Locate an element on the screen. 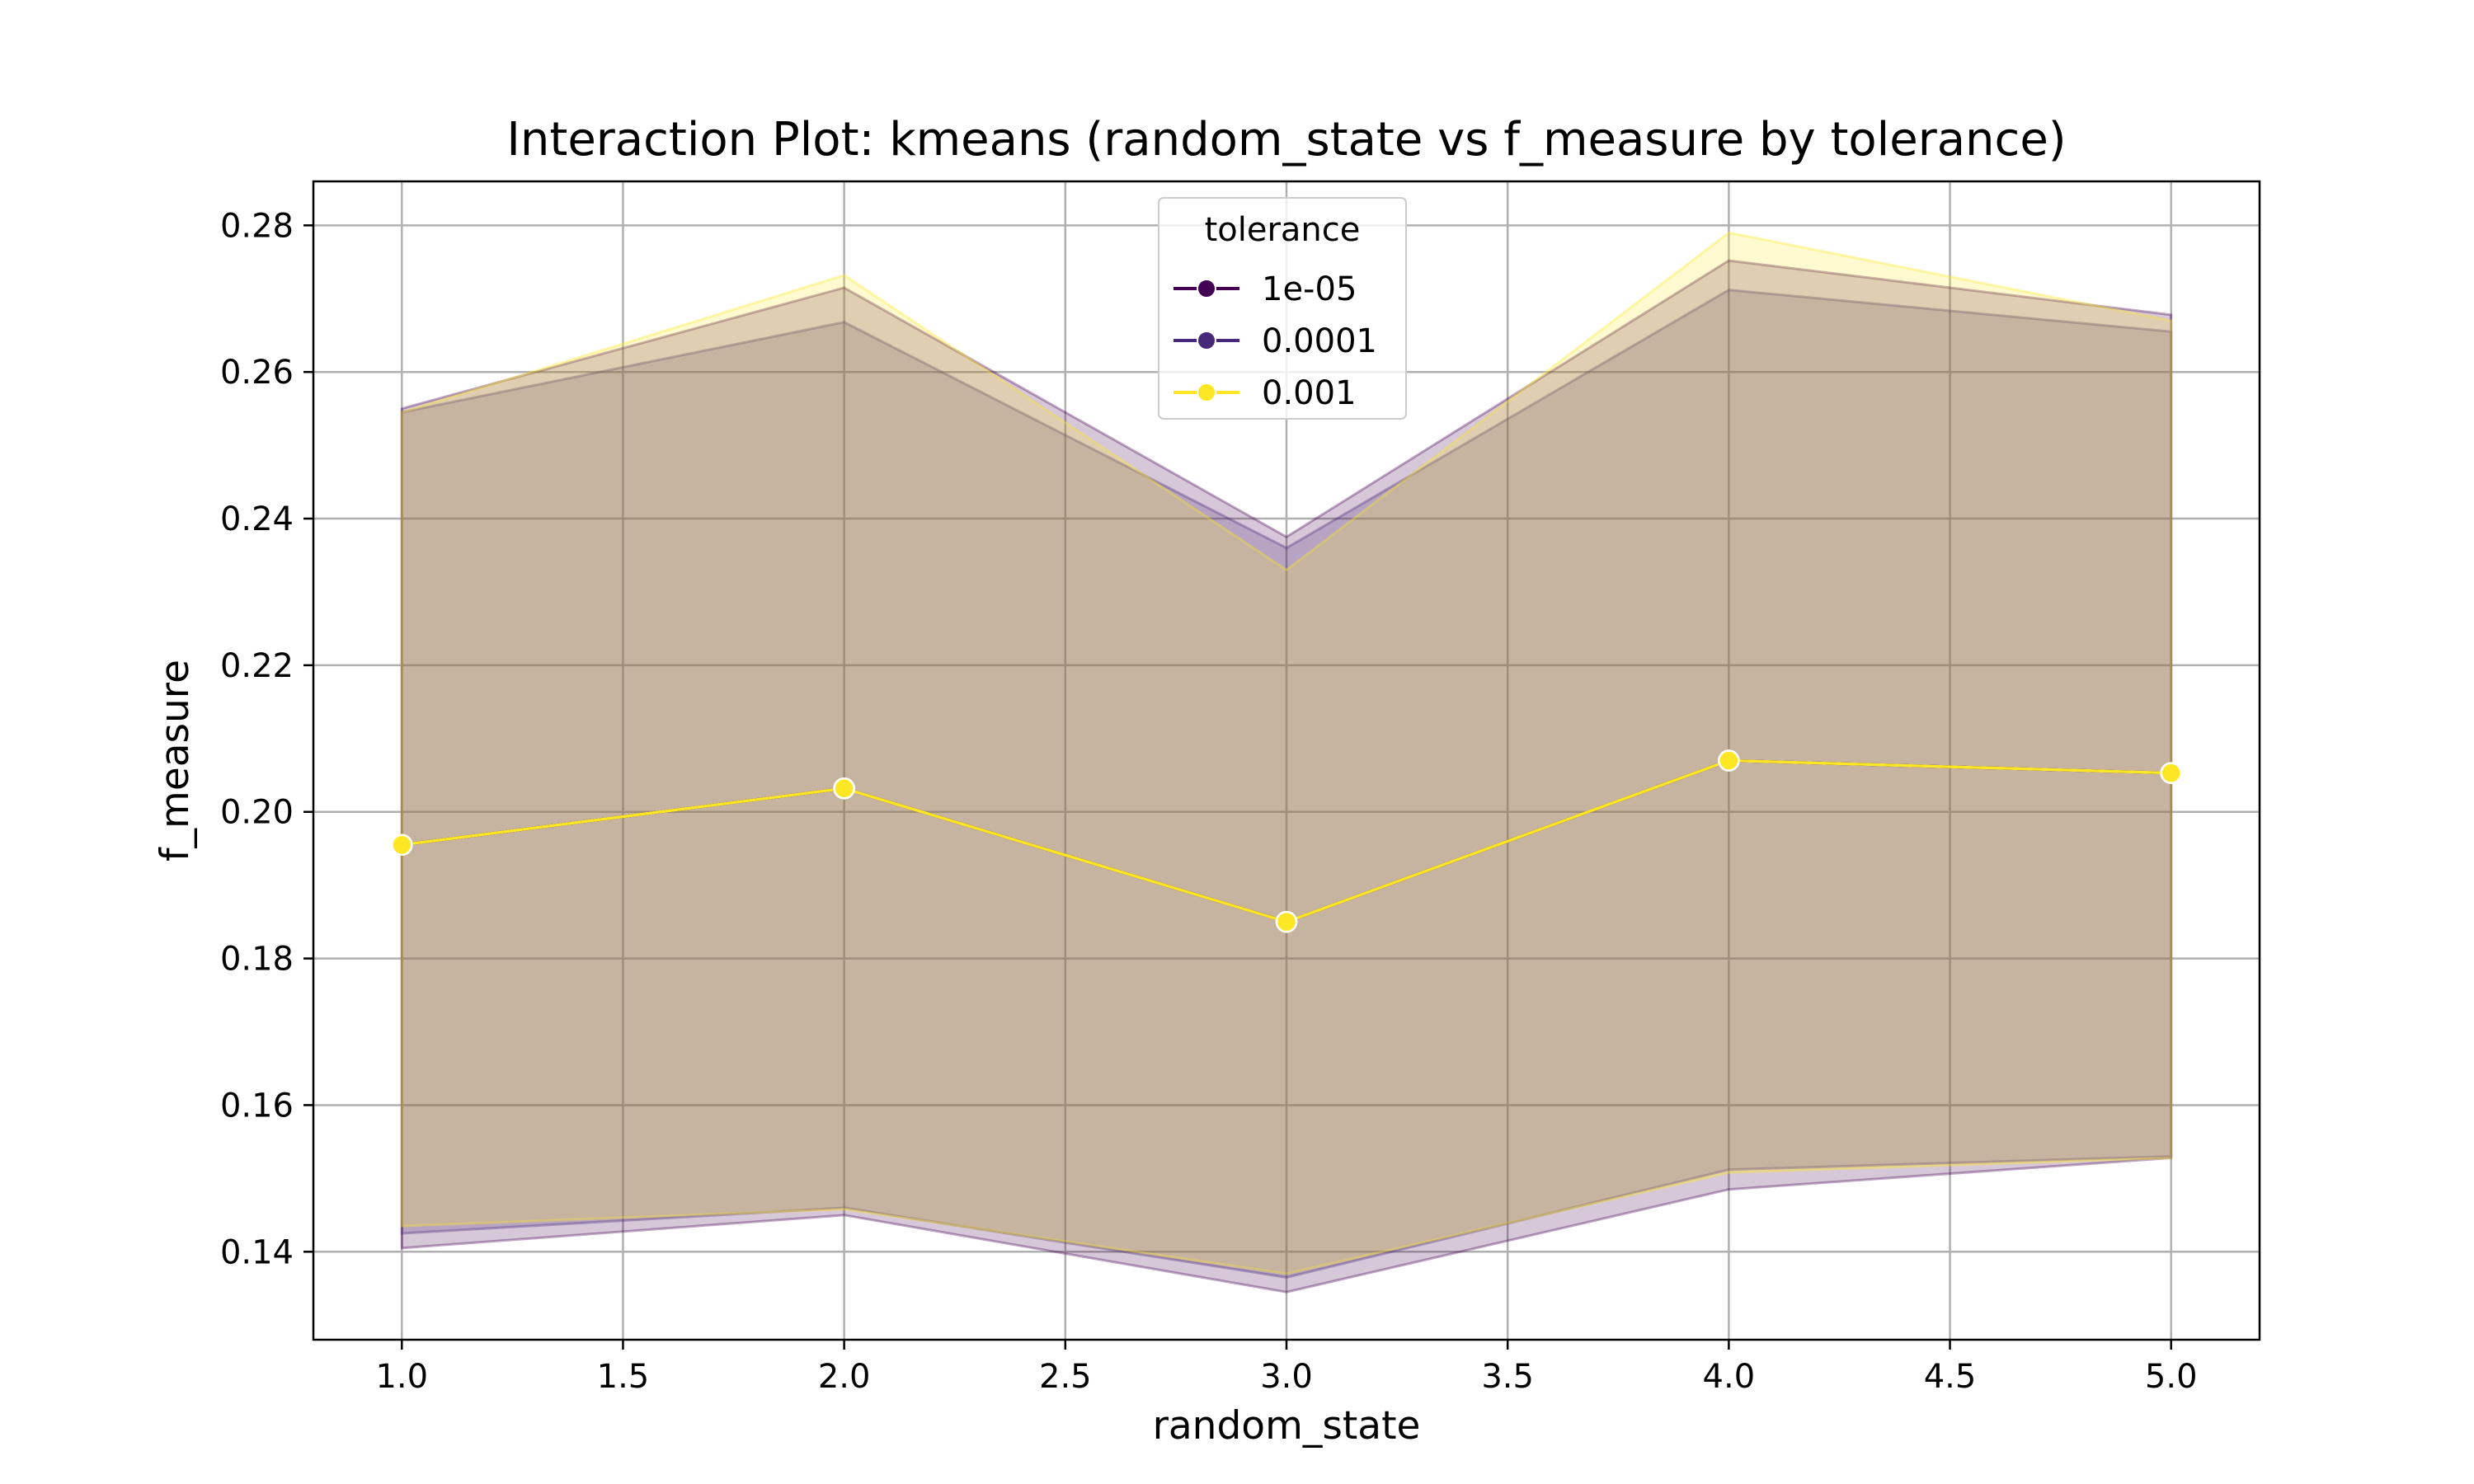 The image size is (2474, 1484). x-tick-label: 1.5 is located at coordinates (623, 1377).